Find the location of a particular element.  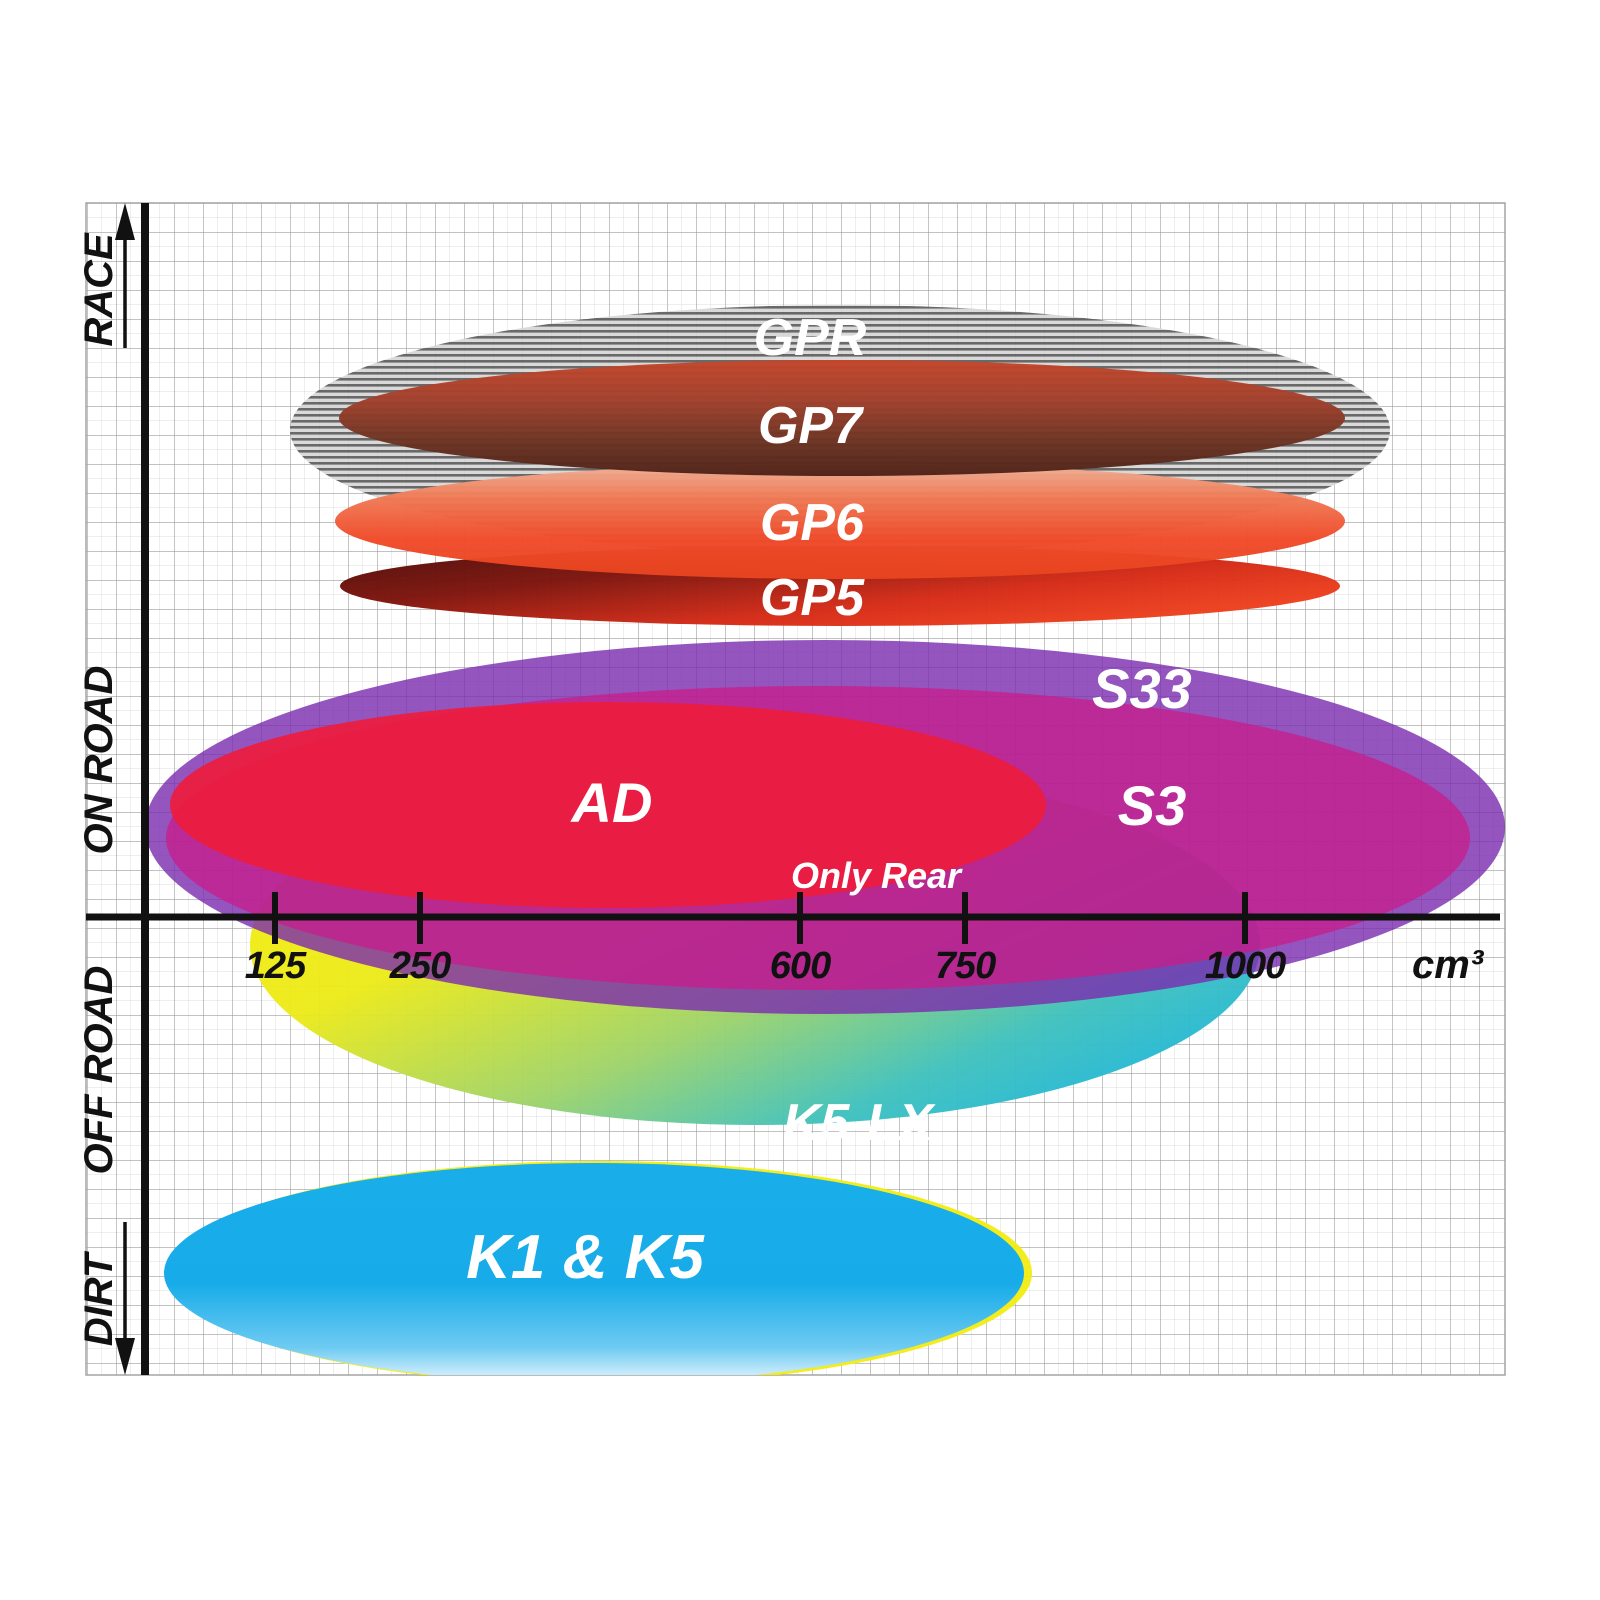

y-band-label-dirt: DIRT is located at coordinates (99, 1298).